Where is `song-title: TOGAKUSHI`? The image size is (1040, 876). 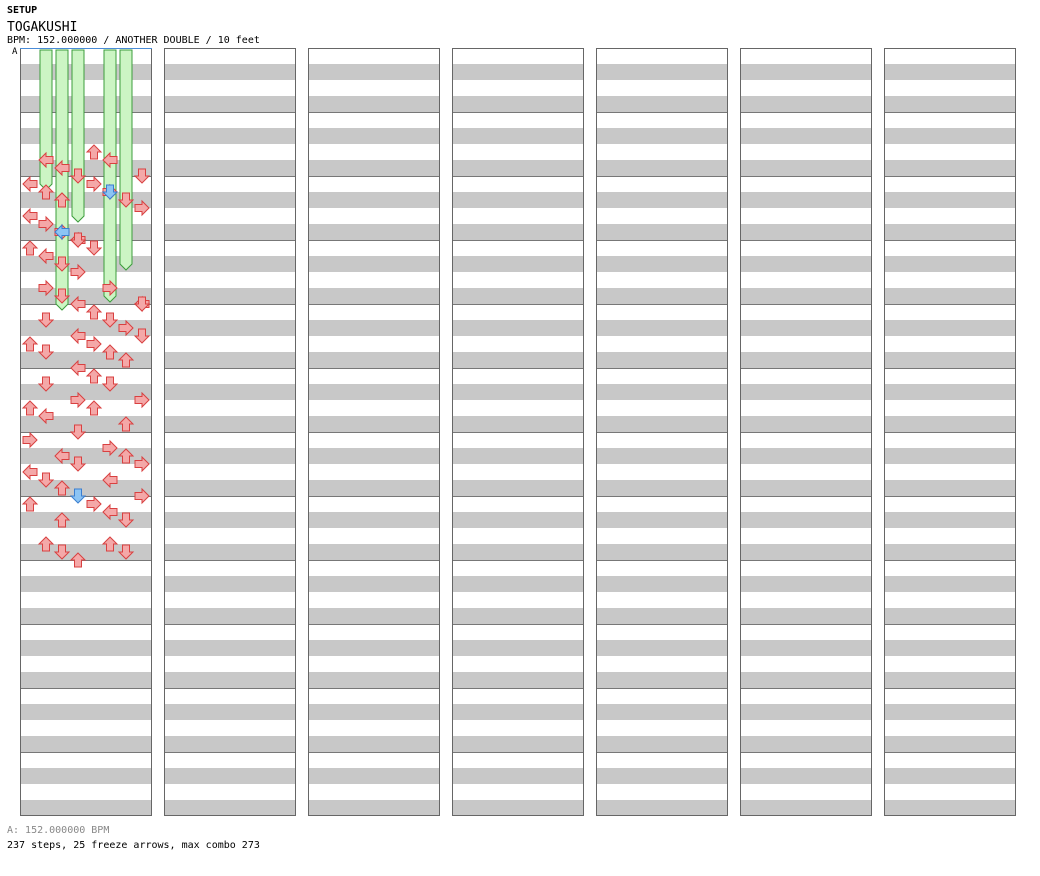 song-title: TOGAKUSHI is located at coordinates (42, 27).